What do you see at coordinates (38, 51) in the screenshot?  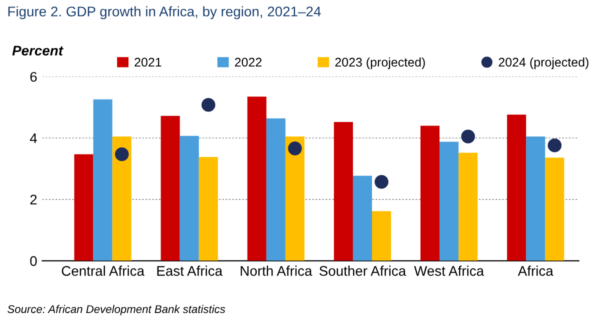 I see `y-axis-title: Percent` at bounding box center [38, 51].